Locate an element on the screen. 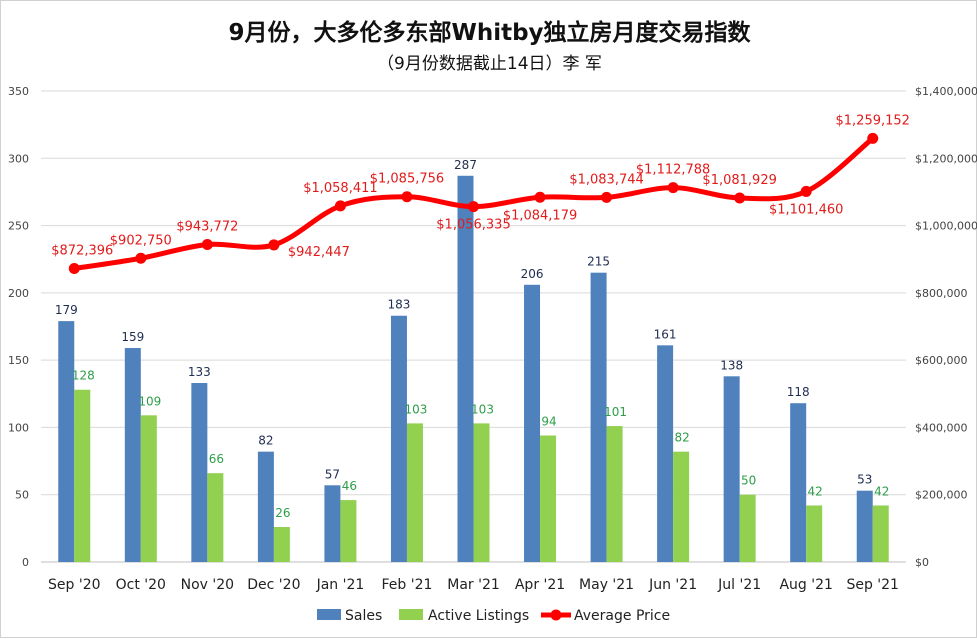  active-listings-data-label: 94 is located at coordinates (548, 422).